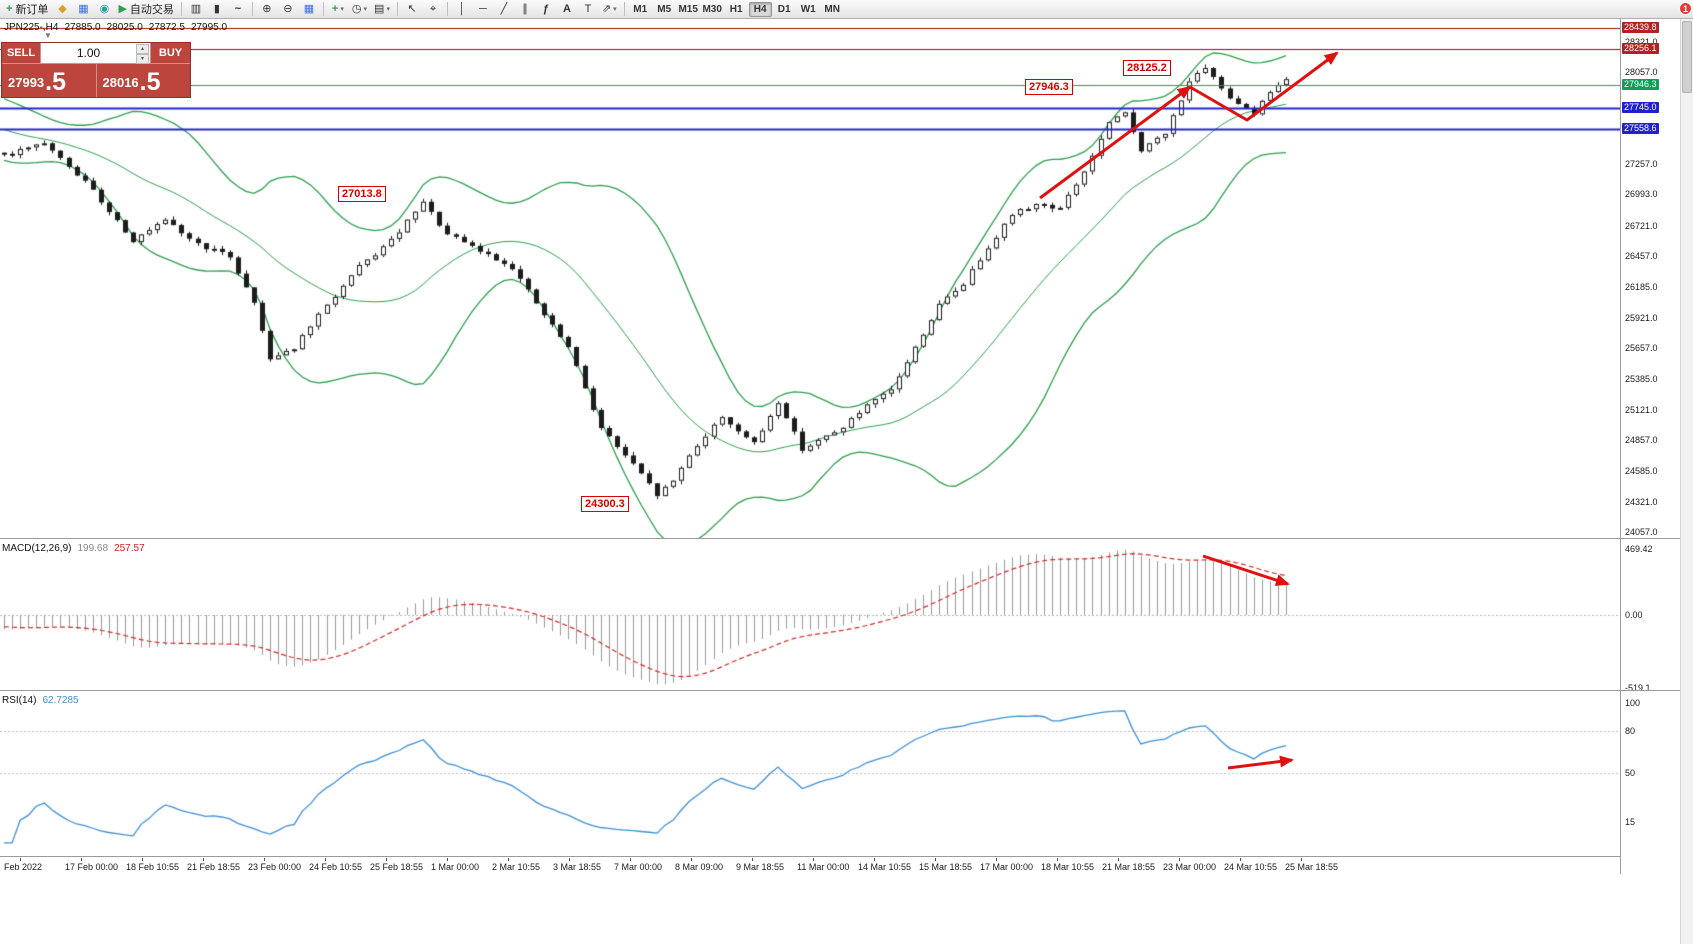 The height and width of the screenshot is (944, 1693). I want to click on close-value: 27995.0, so click(209, 27).